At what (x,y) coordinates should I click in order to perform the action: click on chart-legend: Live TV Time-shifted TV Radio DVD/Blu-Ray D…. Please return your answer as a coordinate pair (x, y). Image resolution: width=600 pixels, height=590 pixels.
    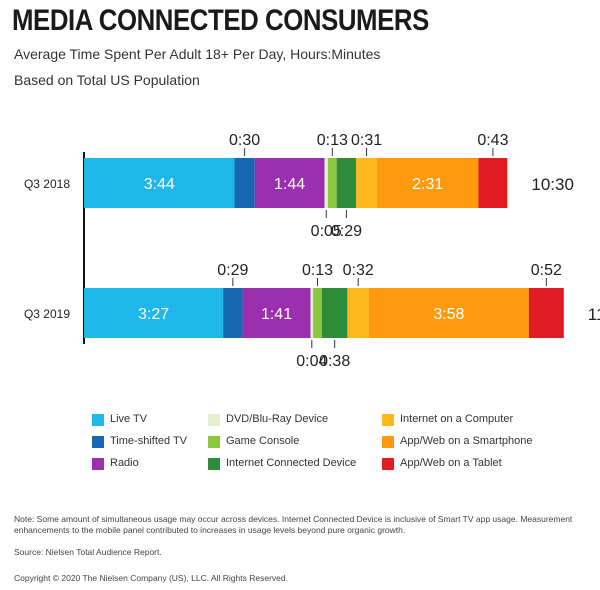
    Looking at the image, I should click on (300, 445).